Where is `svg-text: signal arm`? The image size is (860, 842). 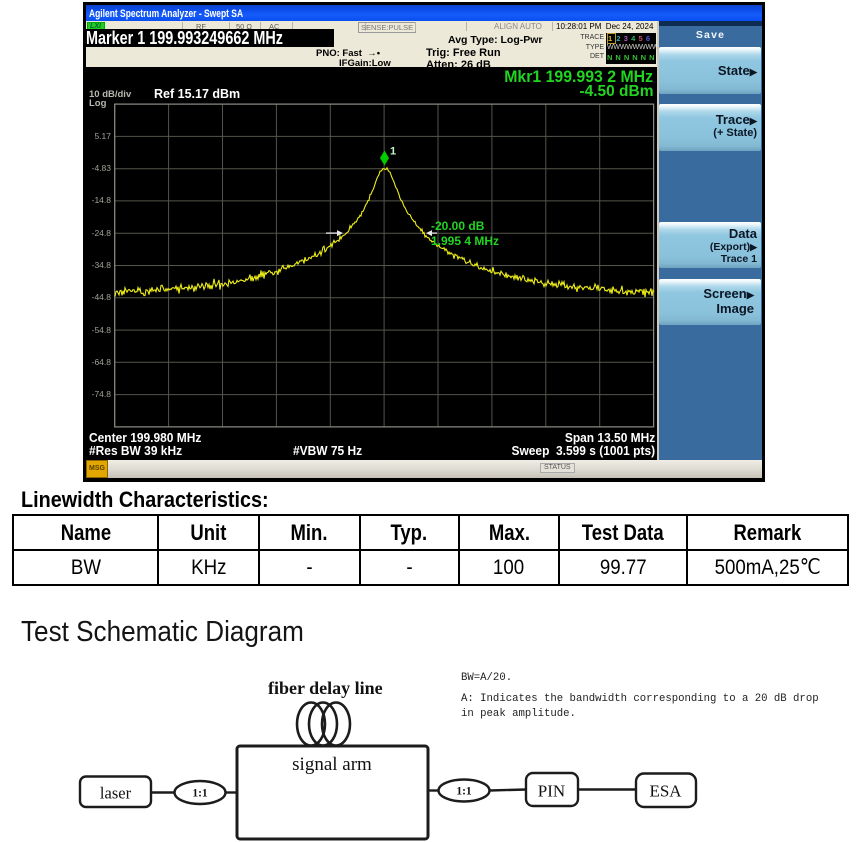 svg-text: signal arm is located at coordinates (332, 764).